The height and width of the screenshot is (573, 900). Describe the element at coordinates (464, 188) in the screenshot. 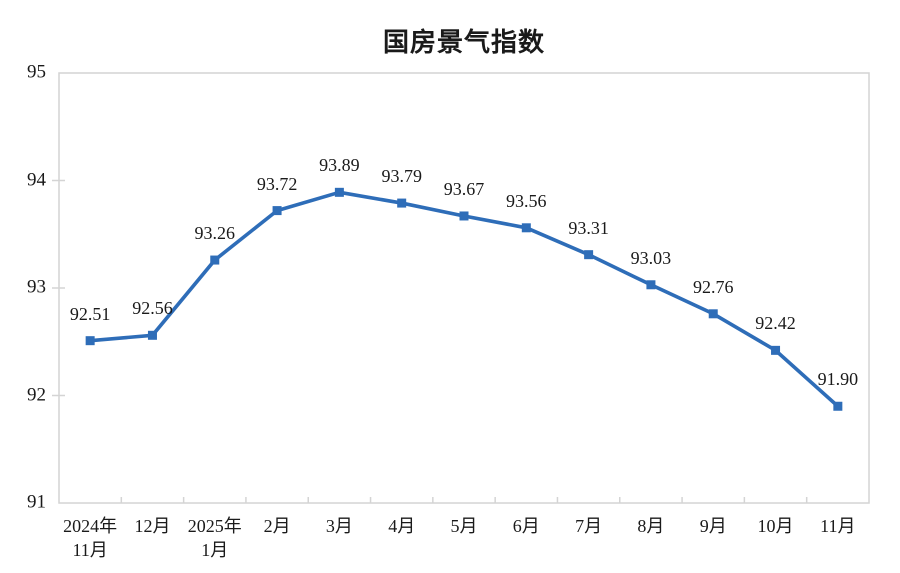

I see `data-value-label: 93.67` at that location.